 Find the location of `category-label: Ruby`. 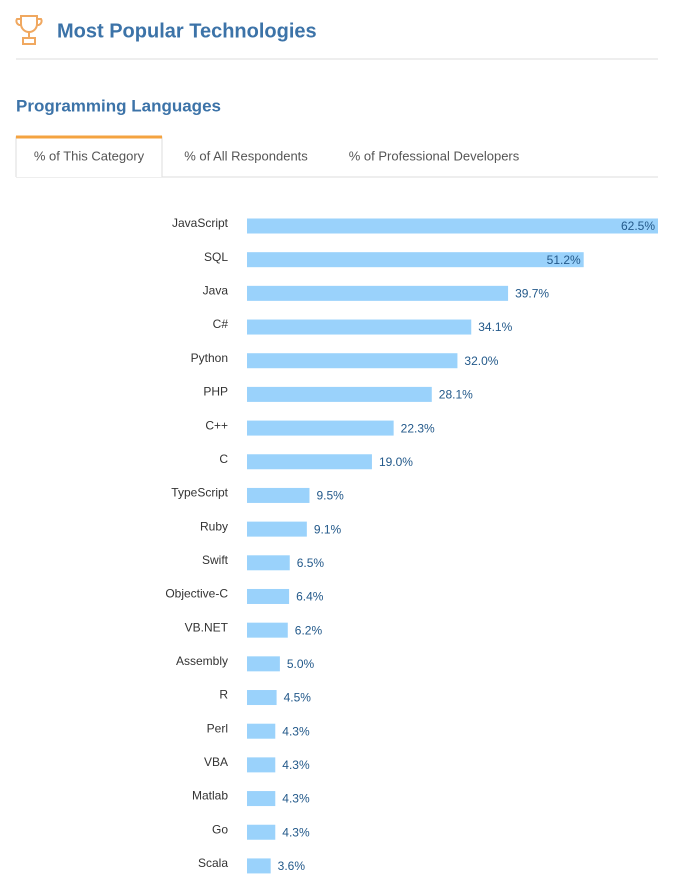

category-label: Ruby is located at coordinates (214, 526).